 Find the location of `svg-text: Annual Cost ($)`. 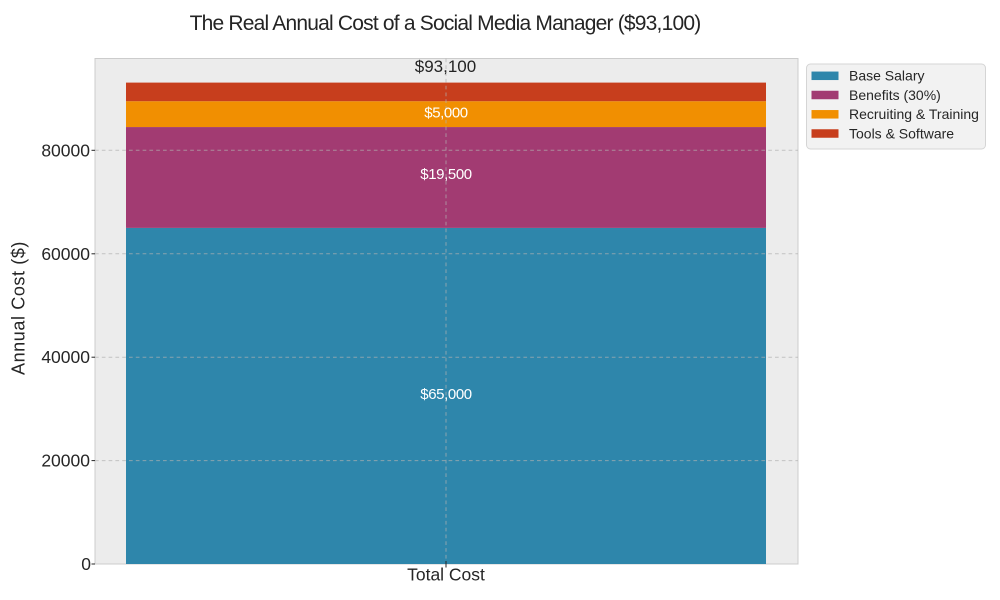

svg-text: Annual Cost ($) is located at coordinates (19, 308).